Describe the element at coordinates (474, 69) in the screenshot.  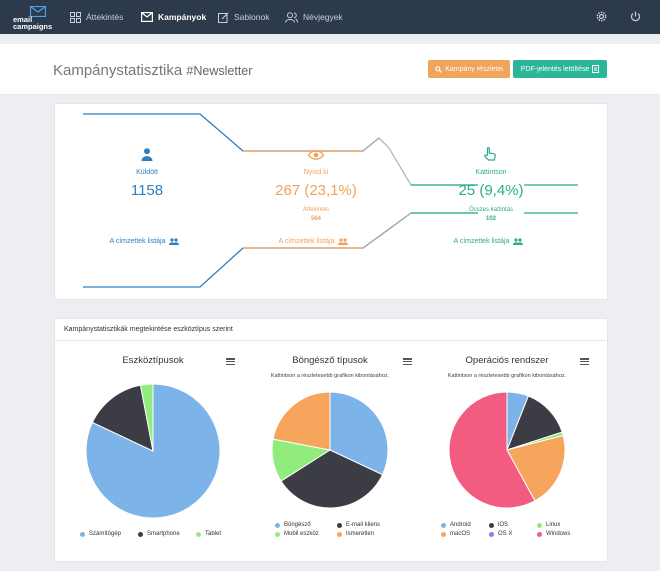
I see `campaign-details-label: Kampány részletei` at that location.